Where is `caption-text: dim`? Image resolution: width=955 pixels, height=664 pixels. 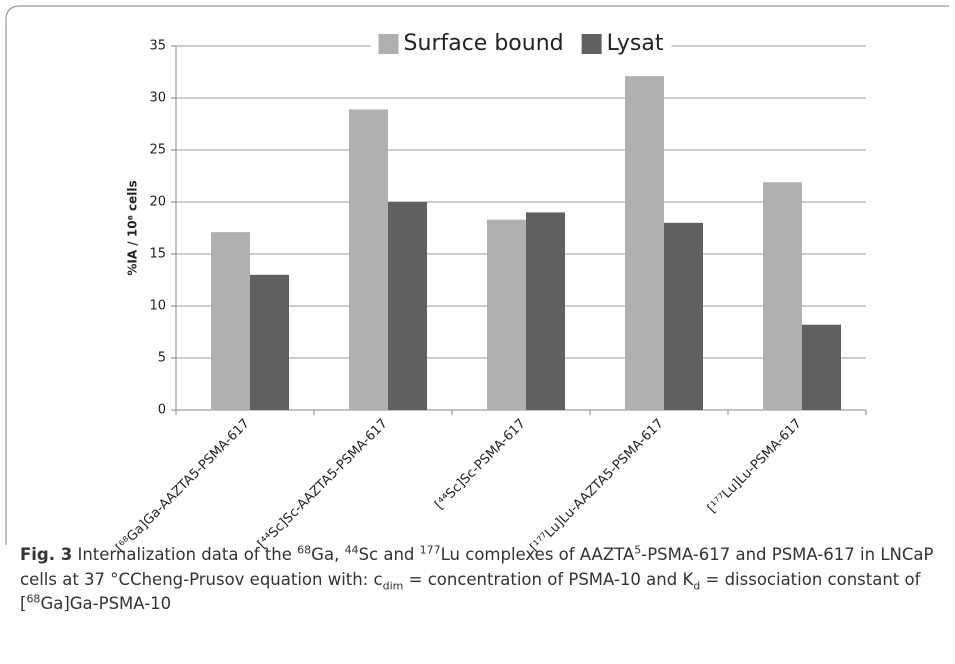 caption-text: dim is located at coordinates (393, 585).